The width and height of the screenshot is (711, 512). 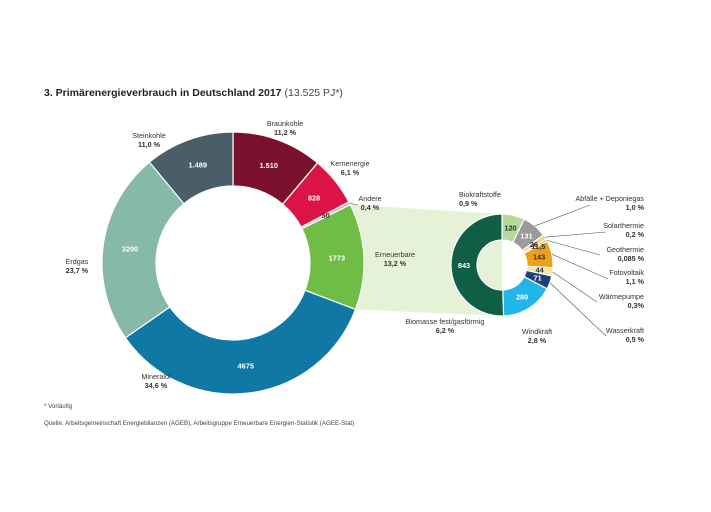 What do you see at coordinates (464, 265) in the screenshot?
I see `renew-value-biomasse-fest-gasfoermig: 843` at bounding box center [464, 265].